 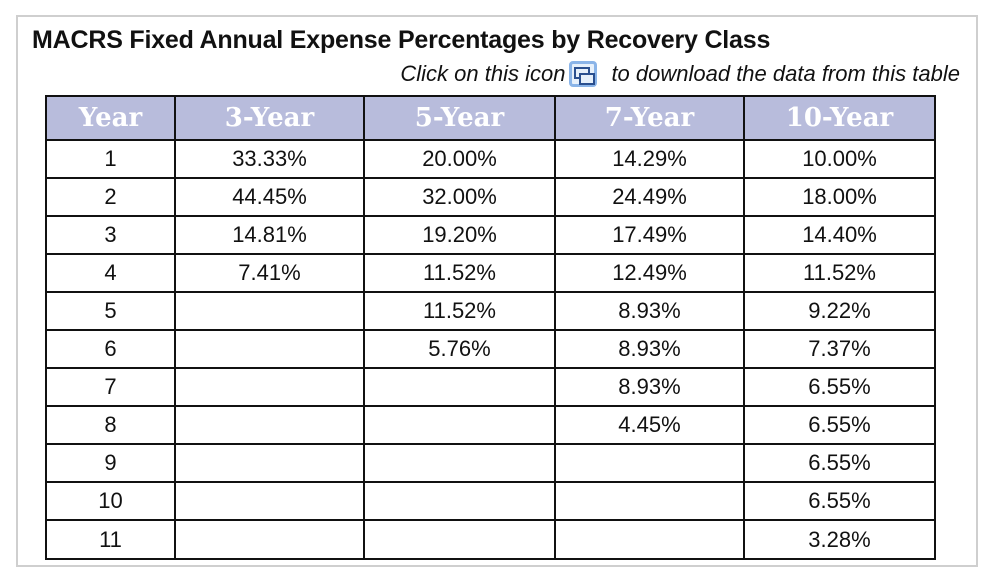 I want to click on cell-7-year: 17.49%, so click(x=649, y=235).